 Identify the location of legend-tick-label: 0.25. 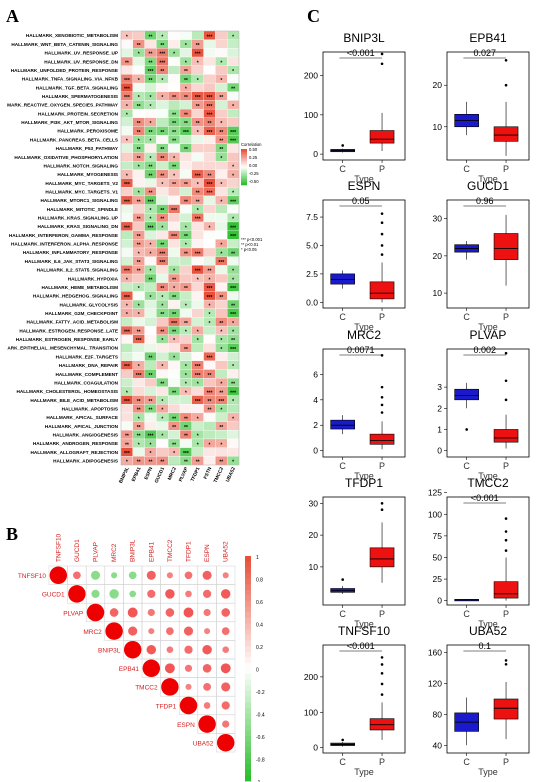
(253, 157).